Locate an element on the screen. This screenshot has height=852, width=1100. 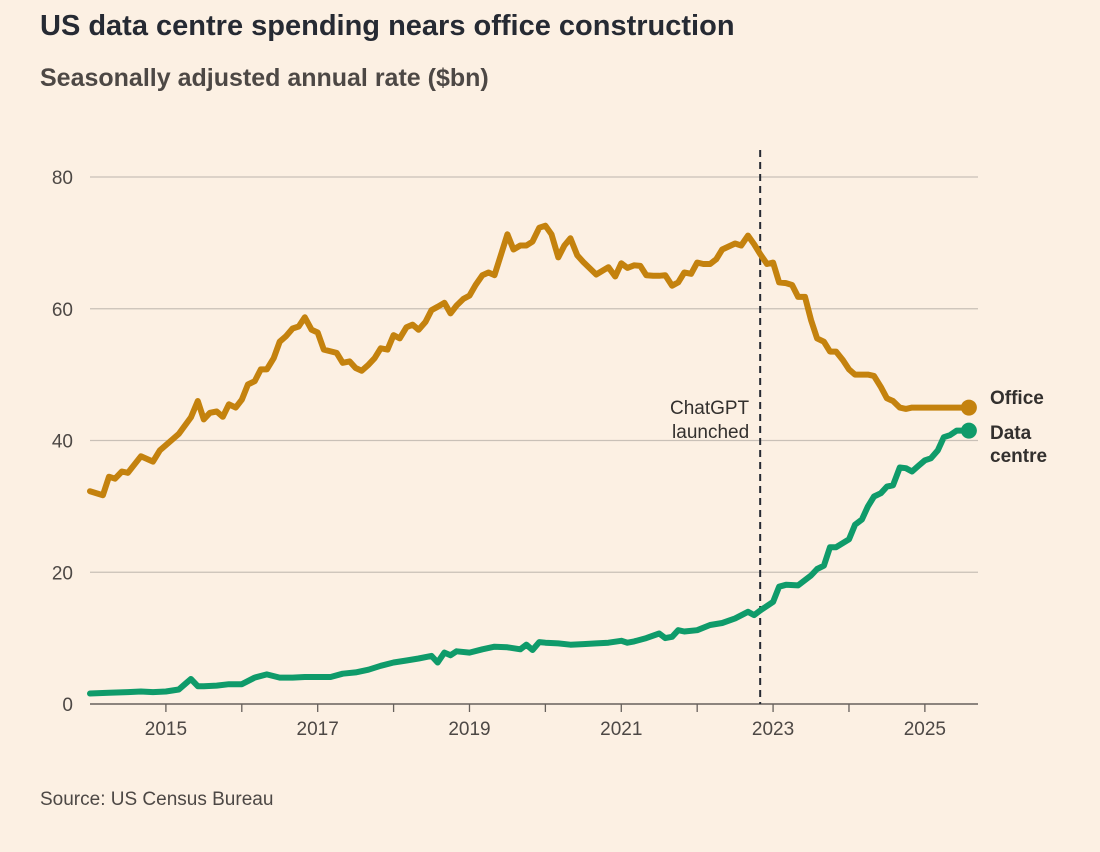
series-endpoint-data-centre is located at coordinates (968, 430).